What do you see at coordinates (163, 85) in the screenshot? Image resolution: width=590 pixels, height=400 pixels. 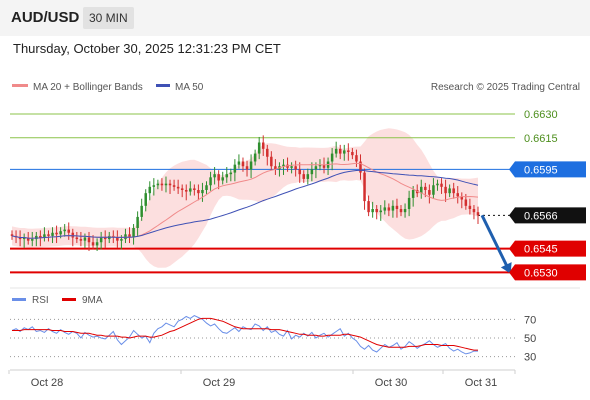 I see `ma50-legend-swatch` at bounding box center [163, 85].